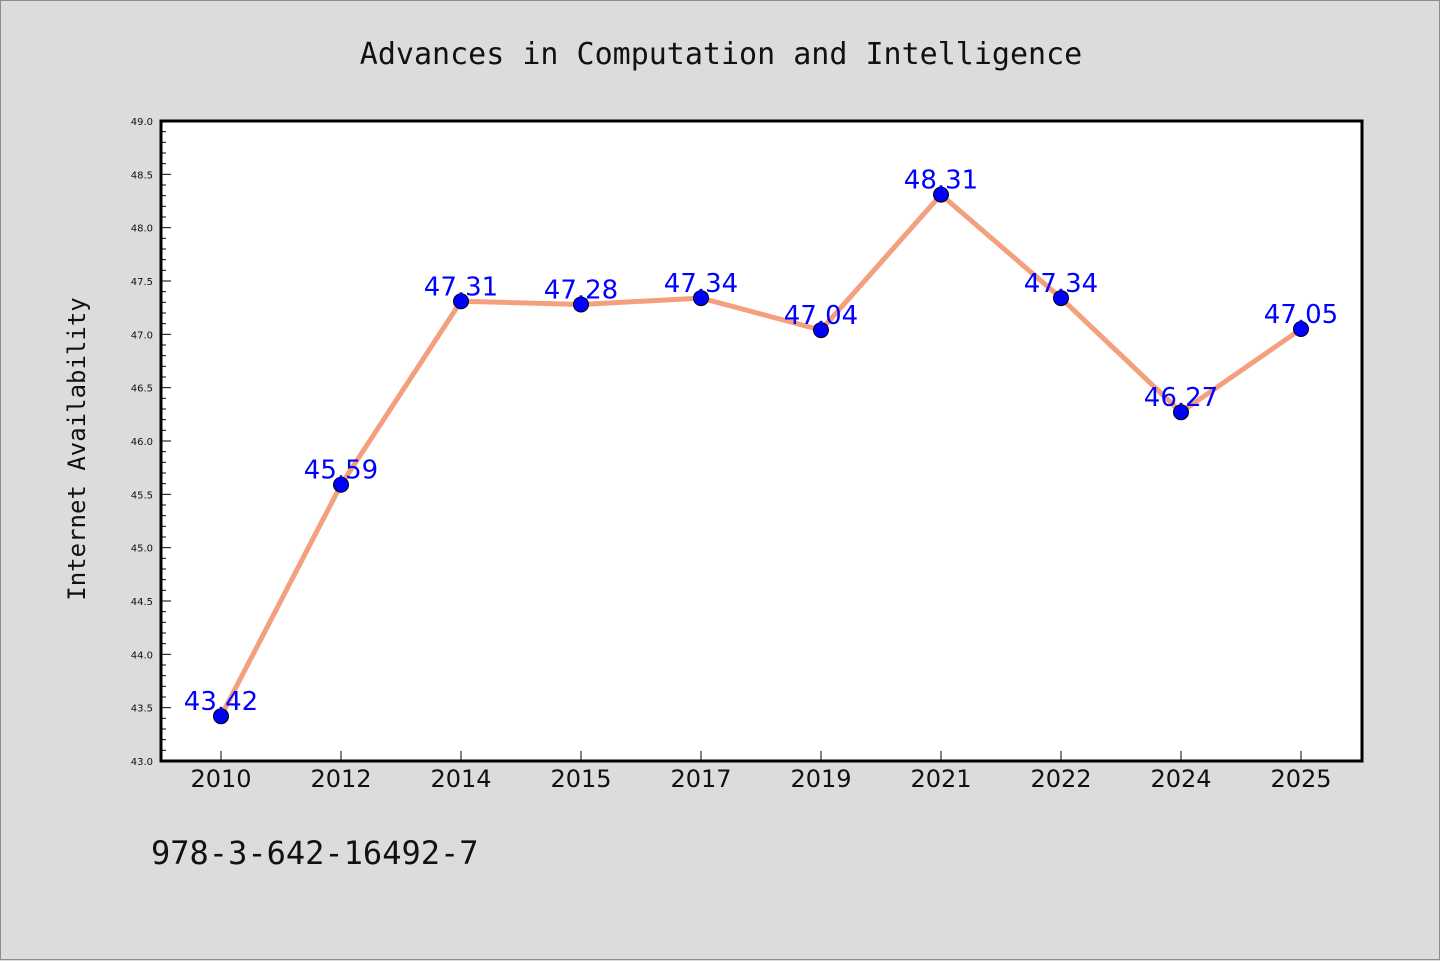 The height and width of the screenshot is (961, 1440). What do you see at coordinates (820, 779) in the screenshot?
I see `x-tick-label: 2019` at bounding box center [820, 779].